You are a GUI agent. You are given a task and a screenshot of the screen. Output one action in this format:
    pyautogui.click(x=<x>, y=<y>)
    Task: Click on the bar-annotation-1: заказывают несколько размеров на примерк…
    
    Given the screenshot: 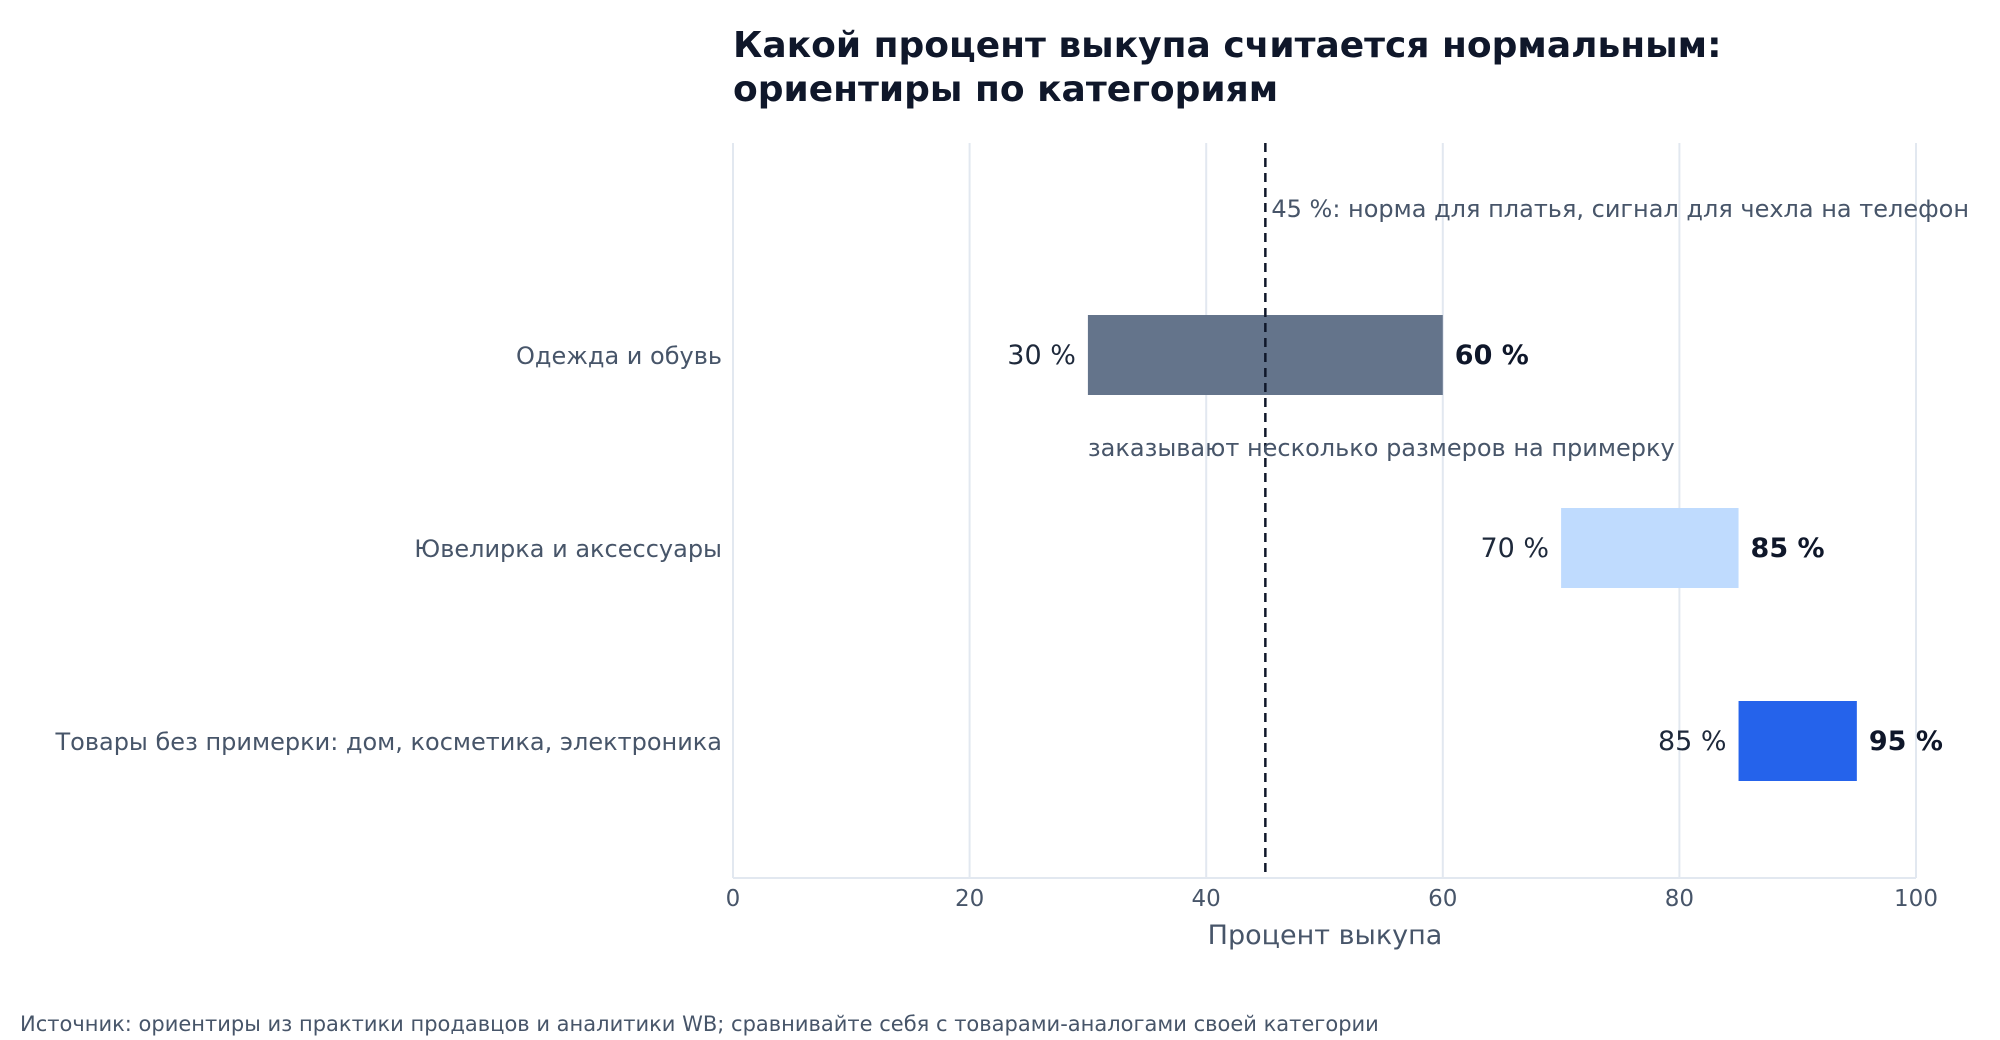 What is the action you would take?
    pyautogui.click(x=1381, y=448)
    